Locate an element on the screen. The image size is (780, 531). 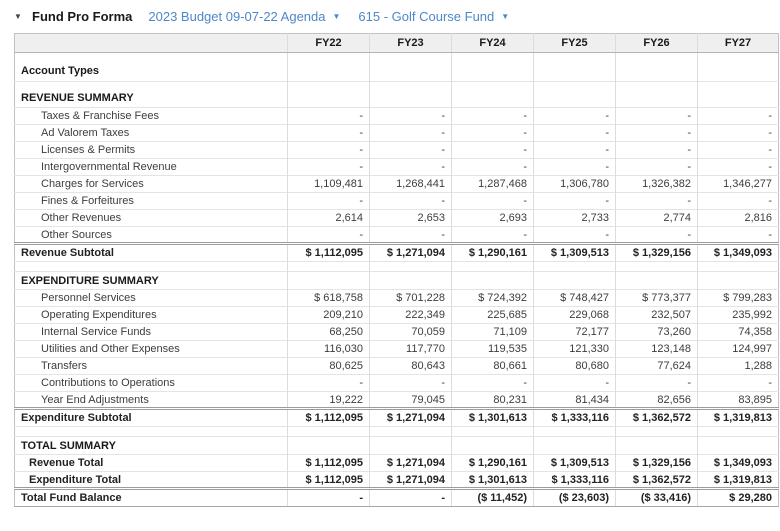
row-value: ($ 23,603) is located at coordinates (574, 497).